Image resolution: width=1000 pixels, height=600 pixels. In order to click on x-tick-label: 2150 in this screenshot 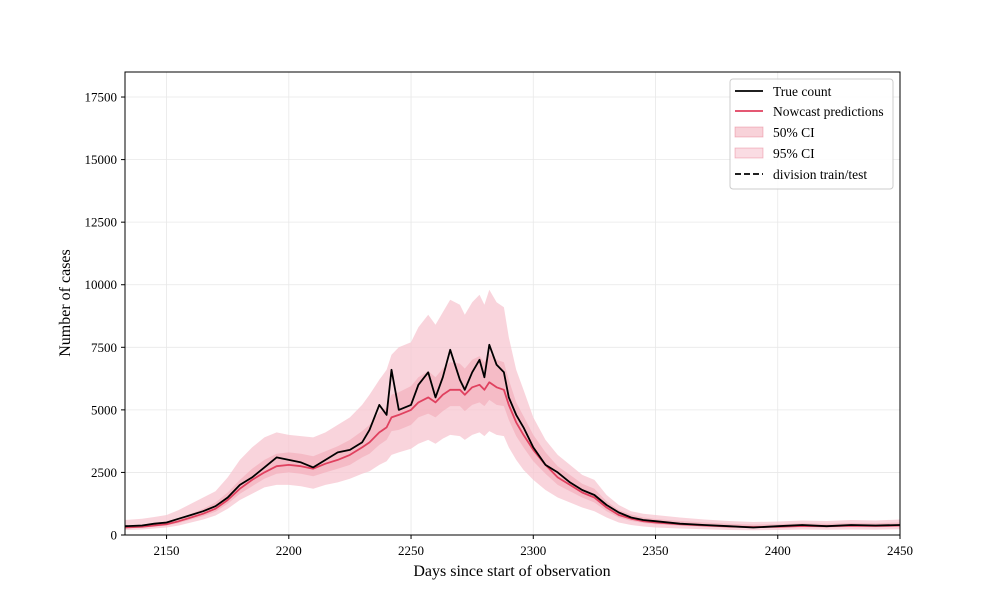, I will do `click(167, 550)`.